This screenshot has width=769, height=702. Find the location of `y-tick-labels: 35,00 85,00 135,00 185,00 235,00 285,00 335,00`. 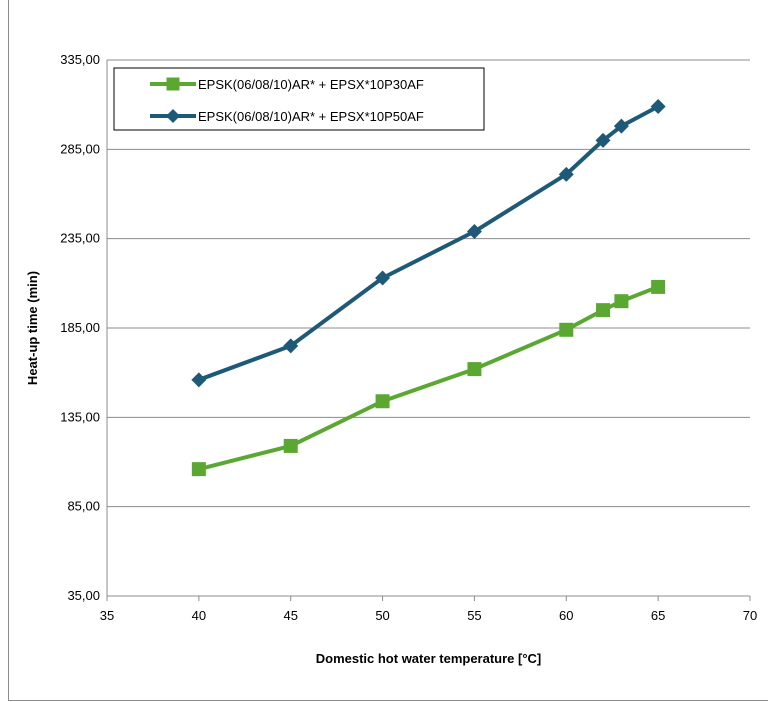

y-tick-labels: 35,00 85,00 135,00 185,00 235,00 285,00 335,00 is located at coordinates (80, 327).